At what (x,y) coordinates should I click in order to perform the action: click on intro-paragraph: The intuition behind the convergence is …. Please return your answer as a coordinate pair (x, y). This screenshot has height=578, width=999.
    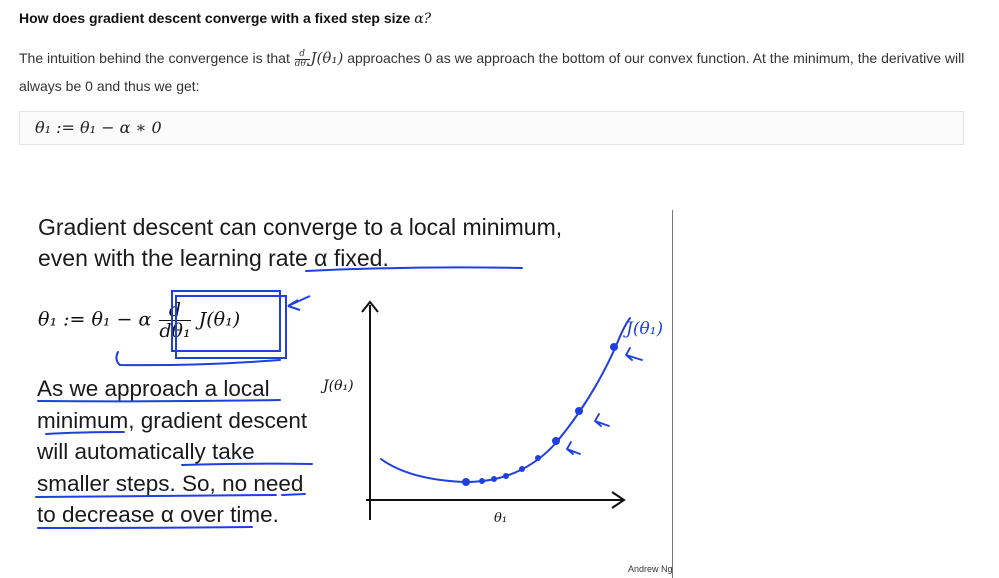
    Looking at the image, I should click on (496, 72).